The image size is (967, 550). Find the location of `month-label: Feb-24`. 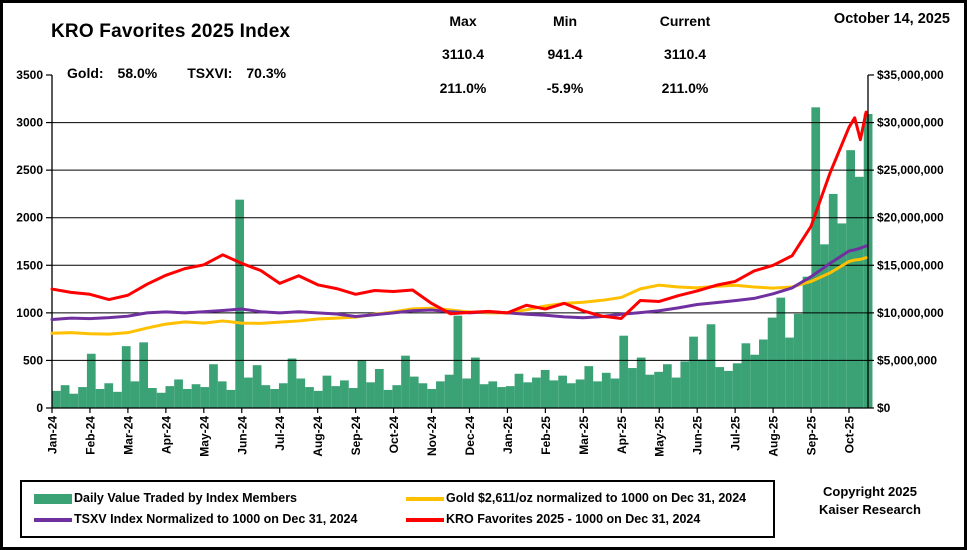

month-label: Feb-24 is located at coordinates (90, 435).